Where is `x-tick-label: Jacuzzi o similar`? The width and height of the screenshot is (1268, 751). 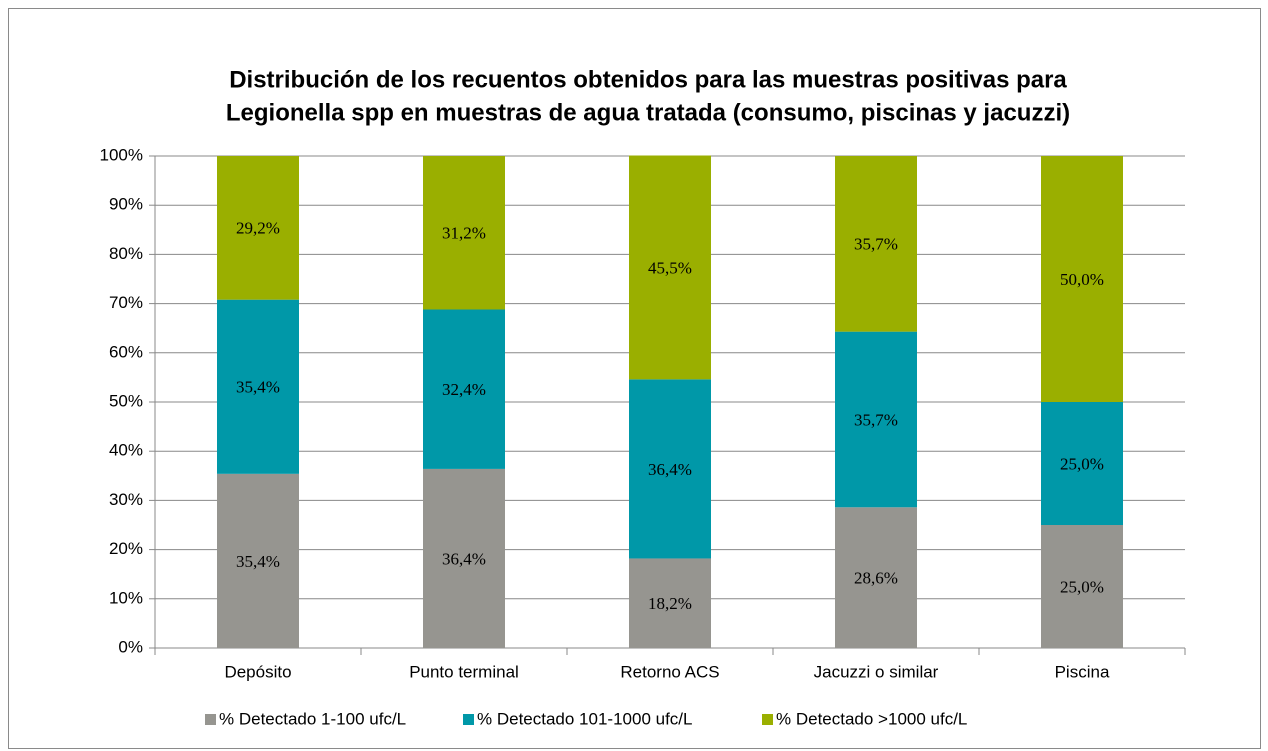 x-tick-label: Jacuzzi o similar is located at coordinates (876, 671).